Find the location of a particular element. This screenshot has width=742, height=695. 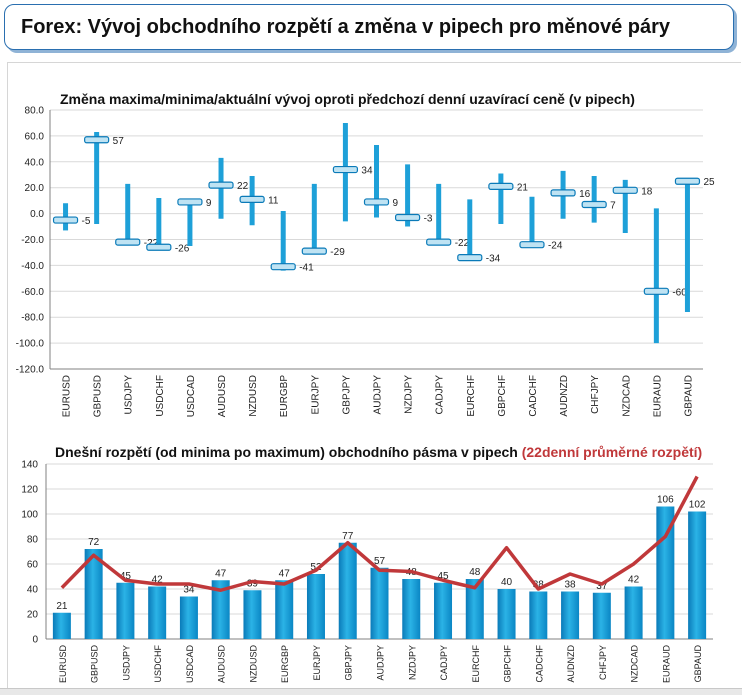

x-tick-label: CADJPY is located at coordinates (444, 663).